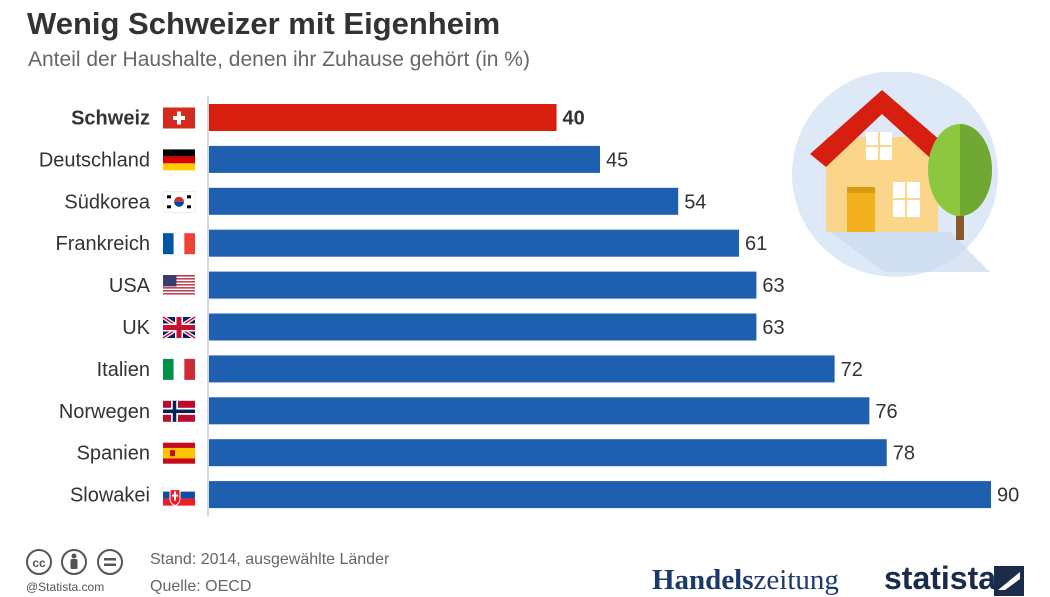 This screenshot has height=597, width=1050. Describe the element at coordinates (179, 495) in the screenshot. I see `flag-sk-icon` at that location.